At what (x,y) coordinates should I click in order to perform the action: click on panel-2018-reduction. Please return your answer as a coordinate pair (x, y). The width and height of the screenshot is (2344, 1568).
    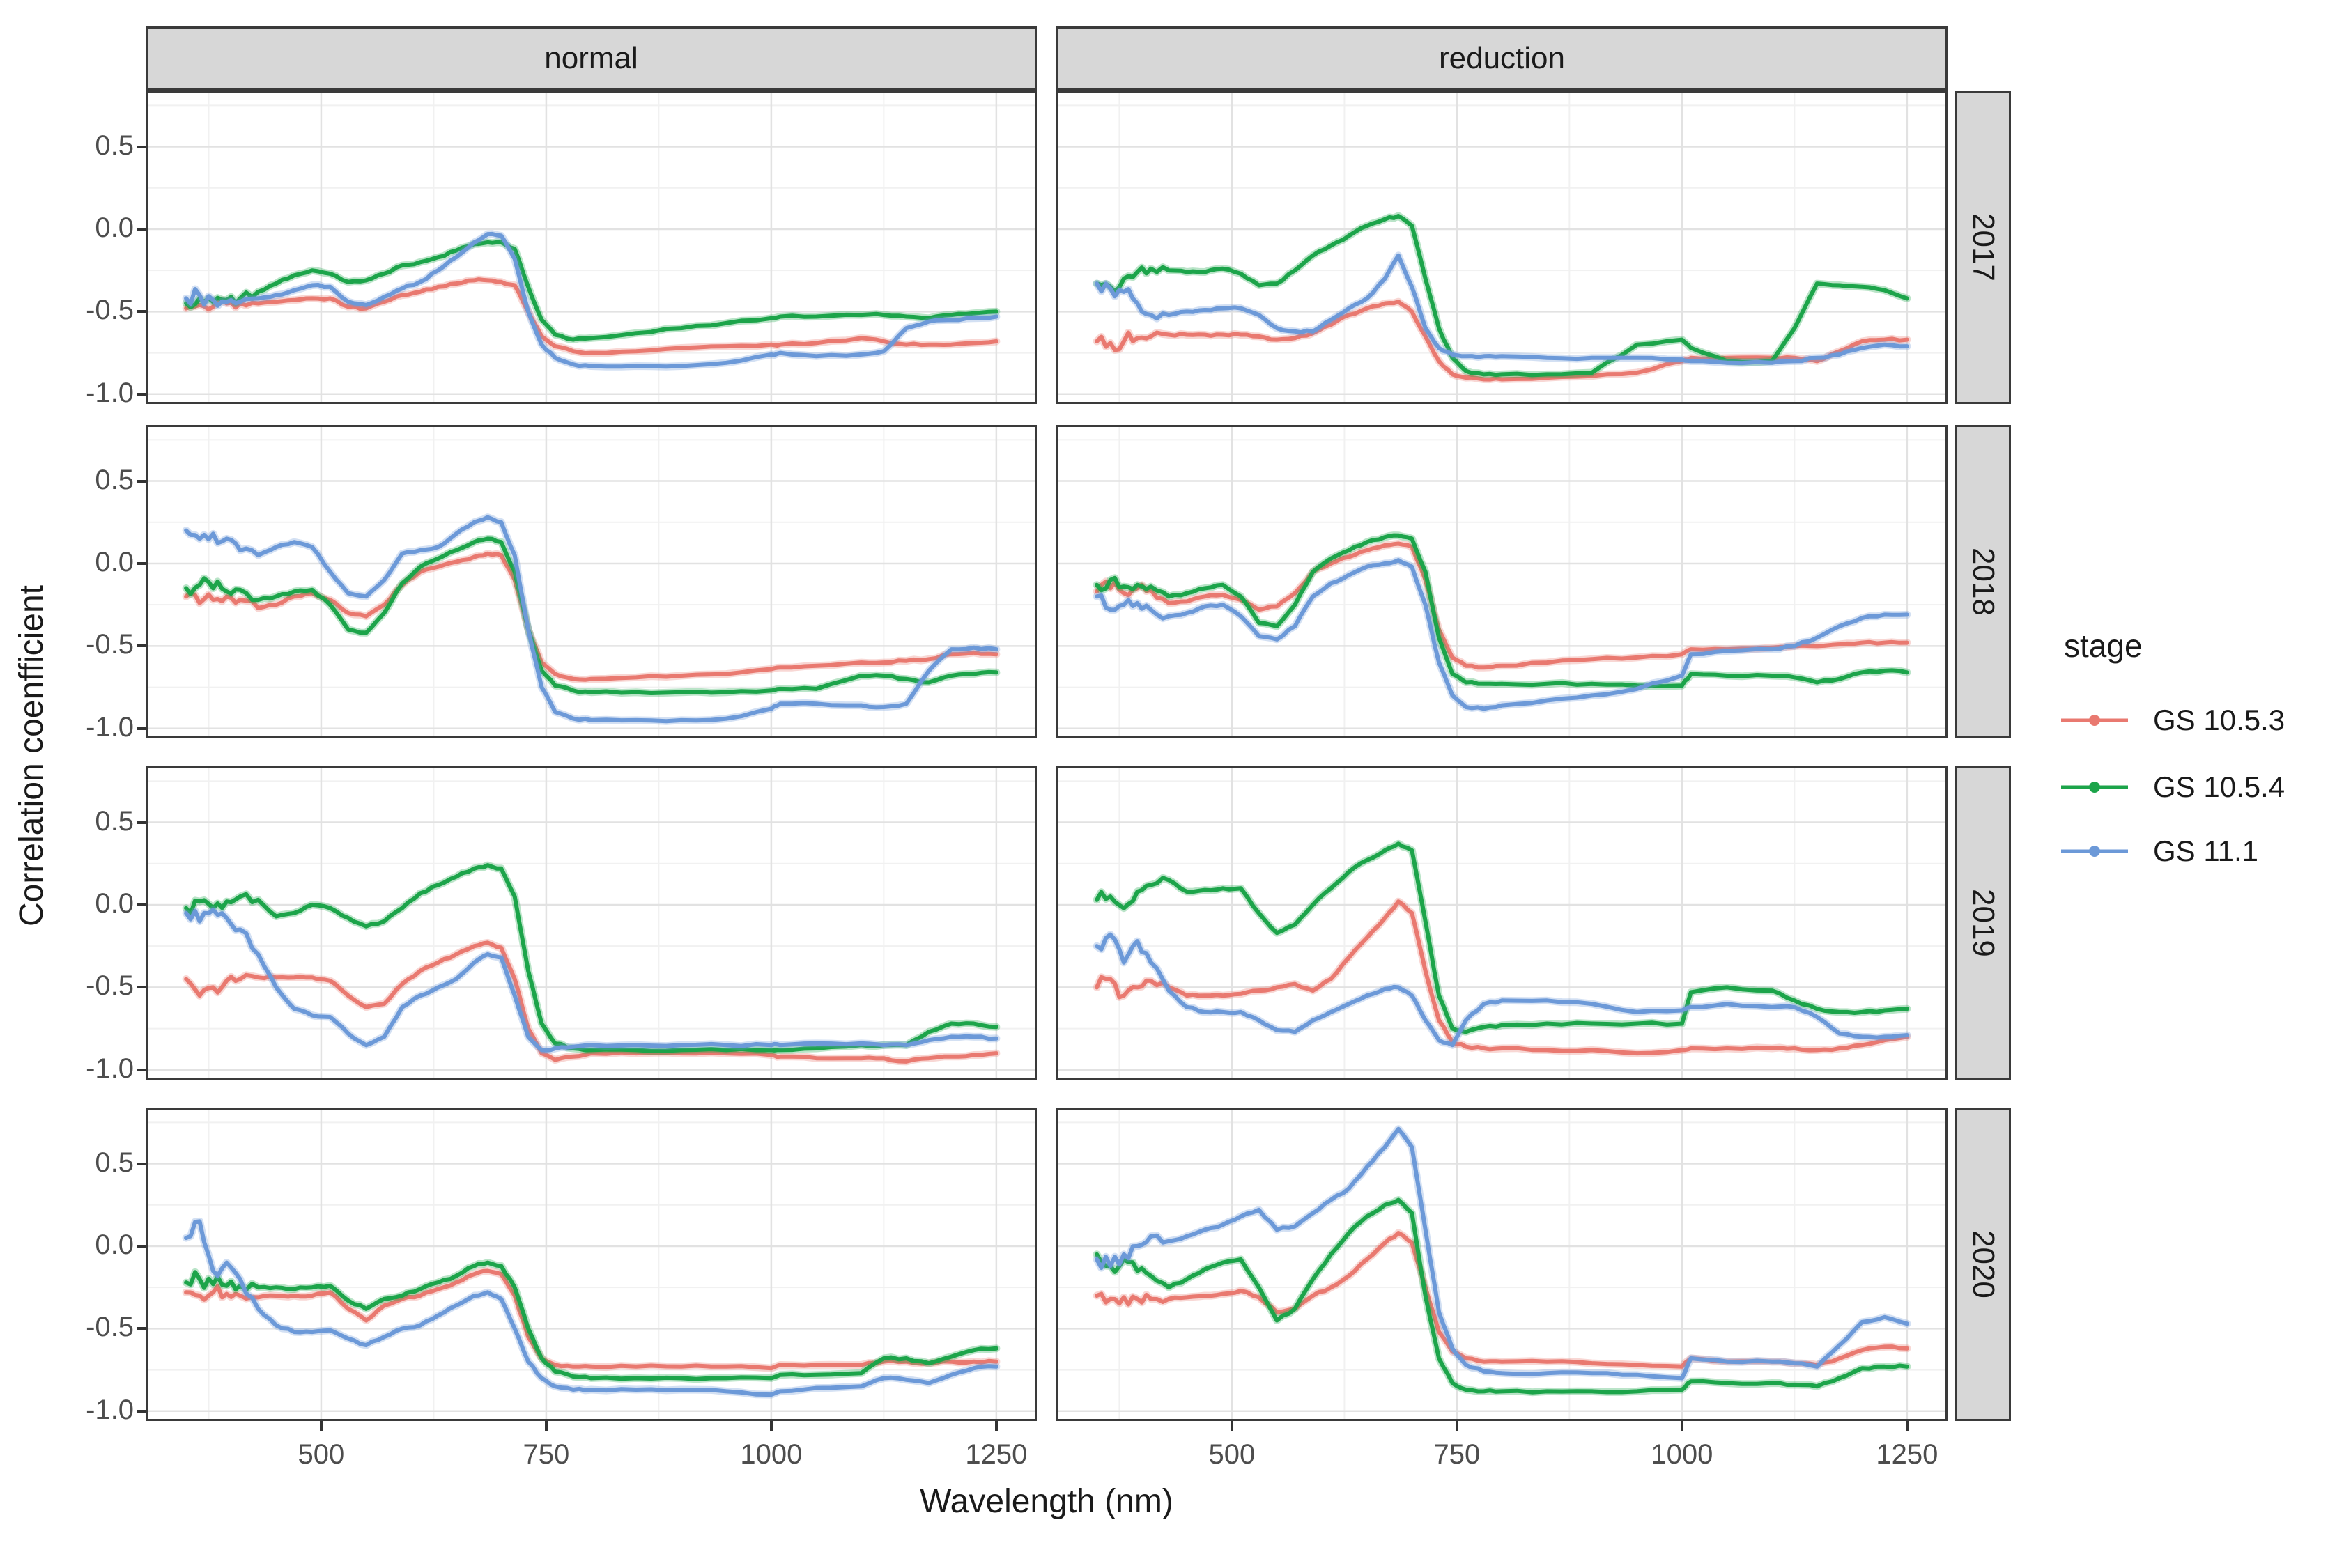
    Looking at the image, I should click on (1502, 581).